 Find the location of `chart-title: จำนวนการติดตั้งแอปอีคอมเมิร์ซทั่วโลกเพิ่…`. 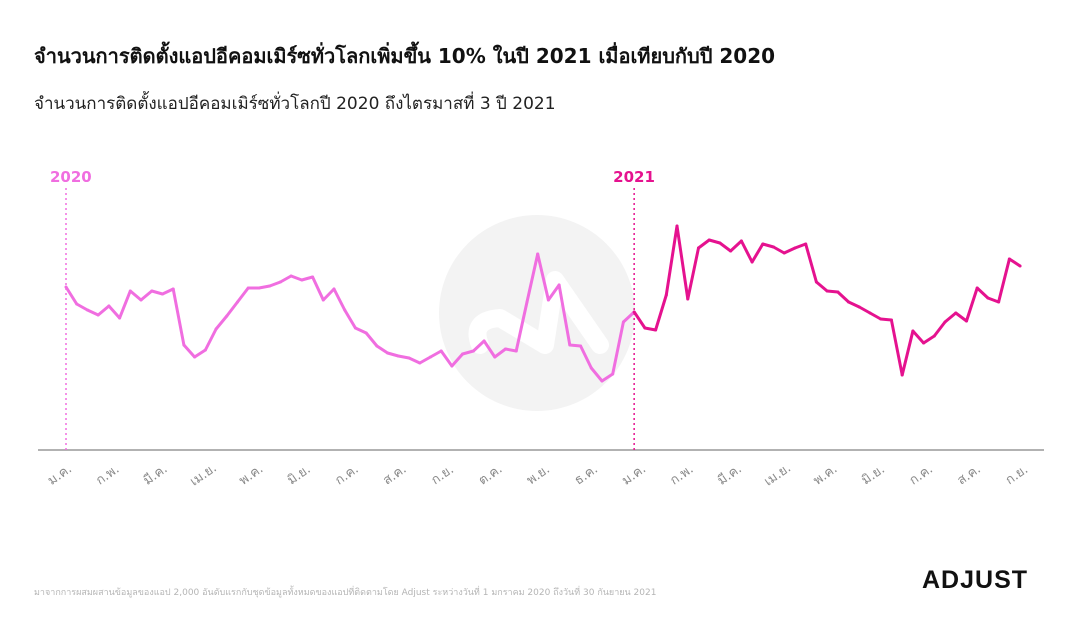

chart-title: จำนวนการติดตั้งแอปอีคอมเมิร์ซทั่วโลกเพิ่… is located at coordinates (405, 56).